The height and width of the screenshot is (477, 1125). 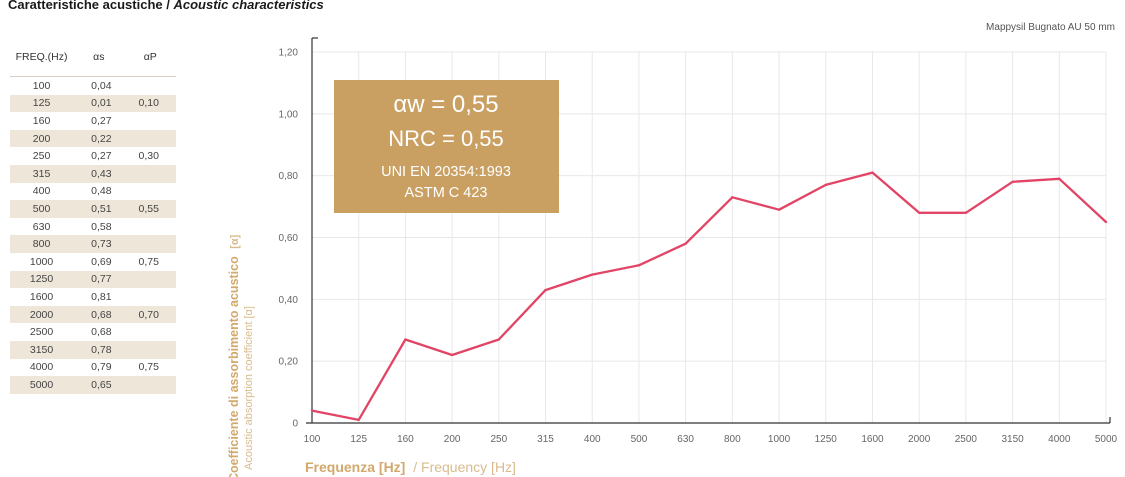 I want to click on cell-alpha-s: 0,01, so click(x=99, y=103).